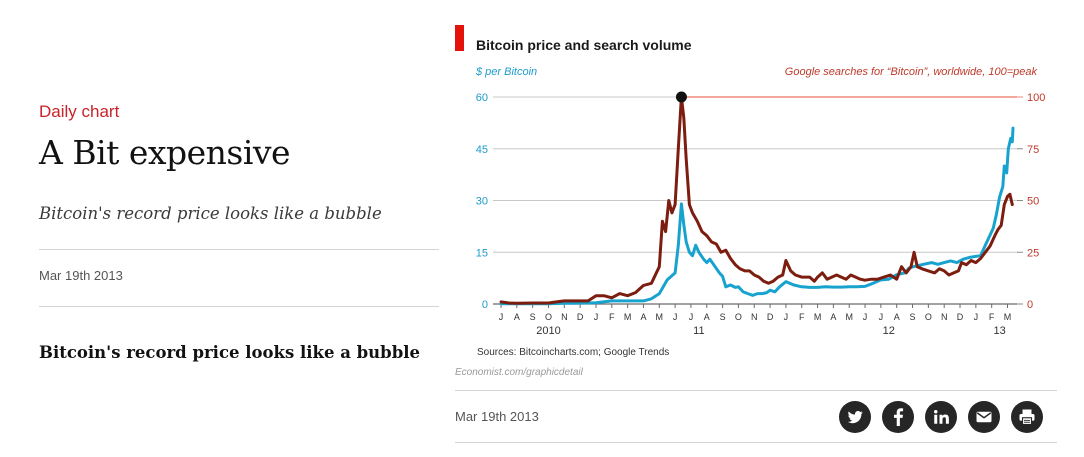  I want to click on chart-title: Bitcoin price and search volume, so click(584, 45).